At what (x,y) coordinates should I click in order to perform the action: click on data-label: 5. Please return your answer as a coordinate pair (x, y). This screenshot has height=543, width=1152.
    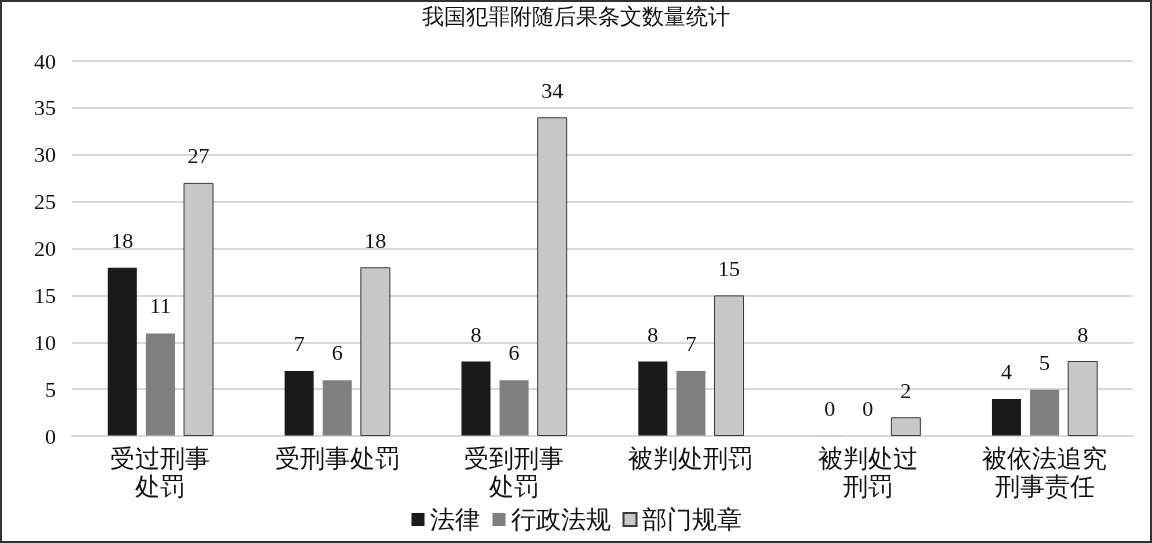
    Looking at the image, I should click on (1045, 362).